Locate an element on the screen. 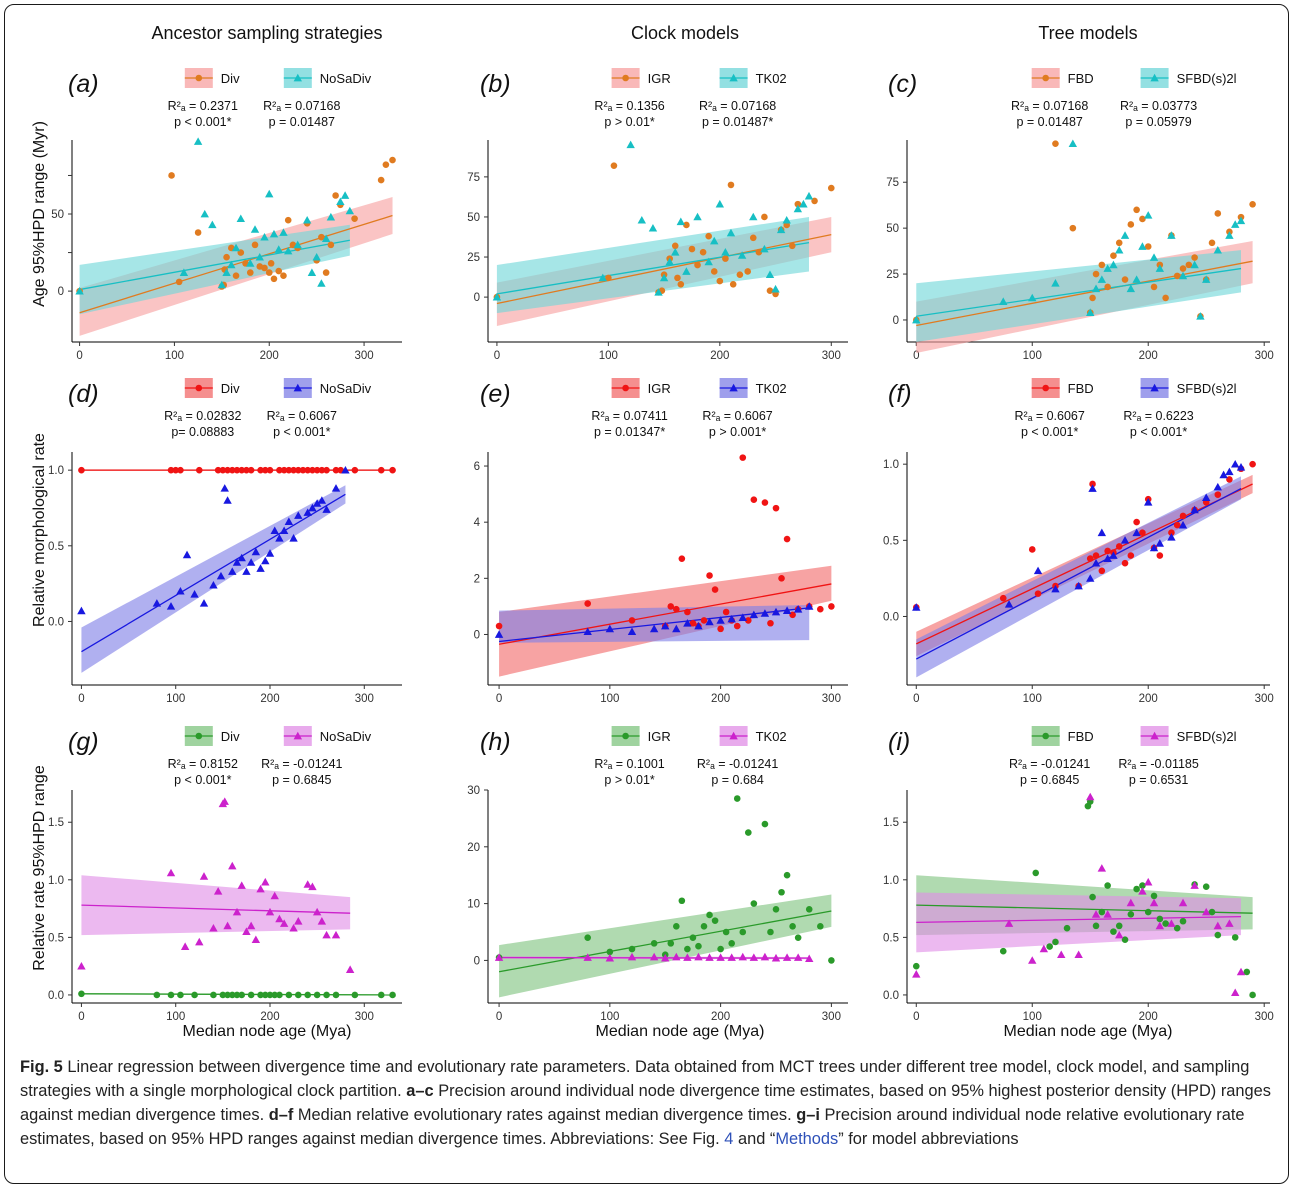 The height and width of the screenshot is (1191, 1295). legend-label: SFBD(s)2l is located at coordinates (1207, 736).